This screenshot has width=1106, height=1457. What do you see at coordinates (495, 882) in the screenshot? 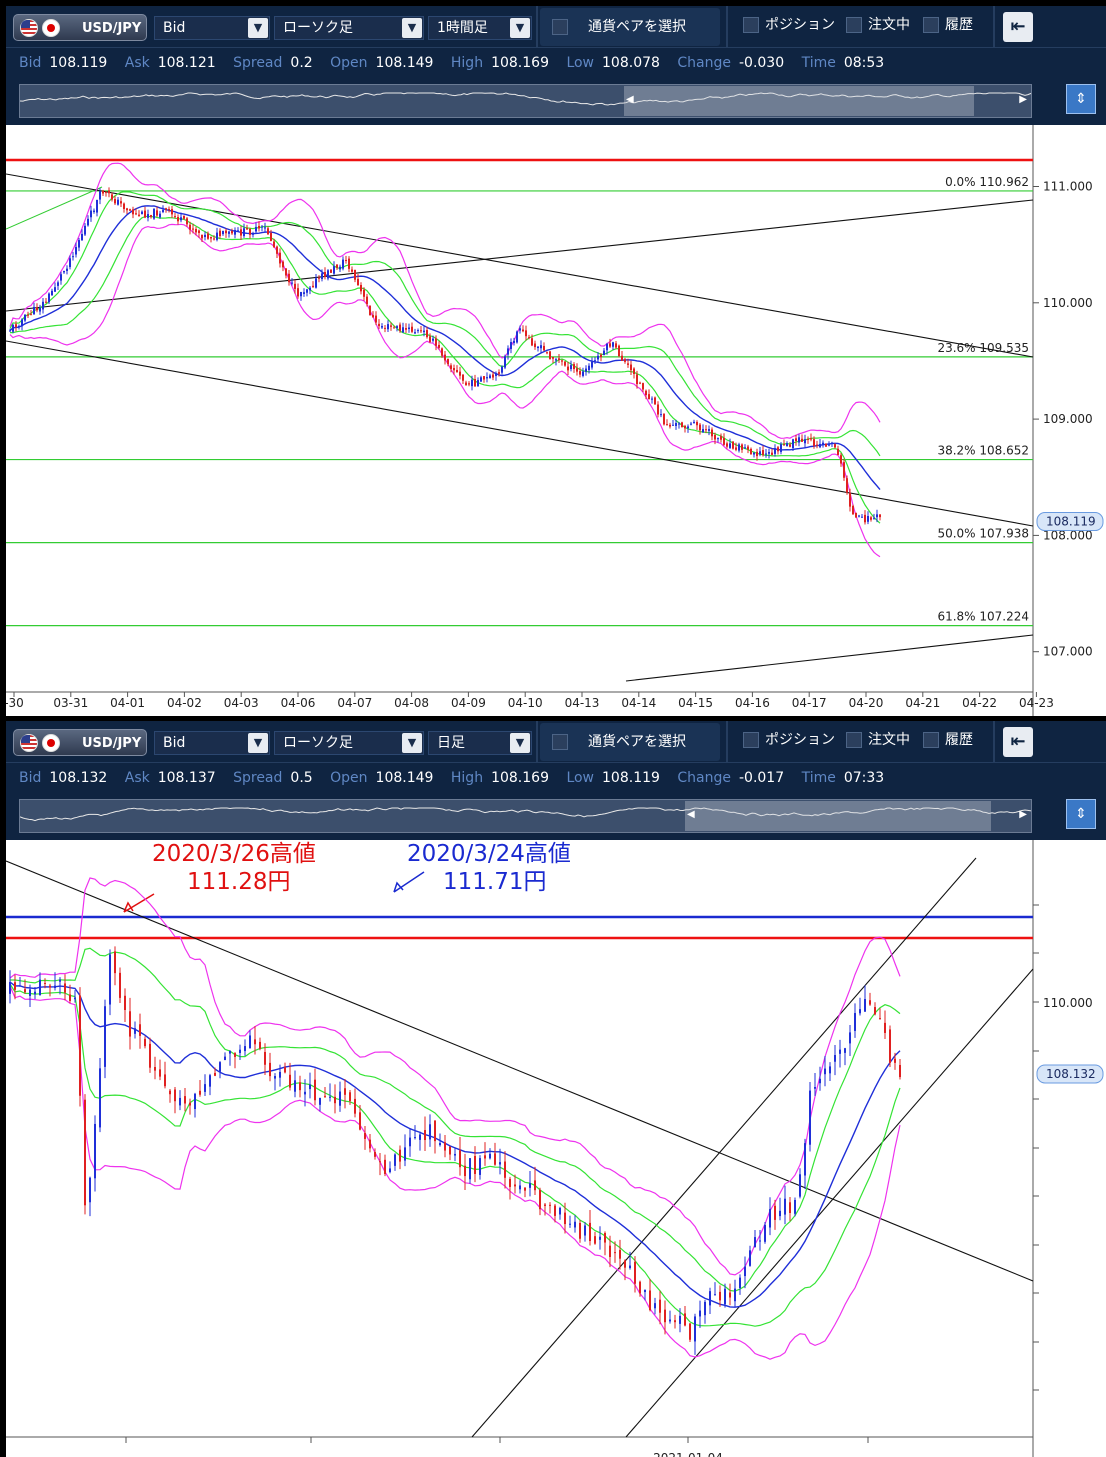
I see `annotation-blue-price: 111.71円` at bounding box center [495, 882].